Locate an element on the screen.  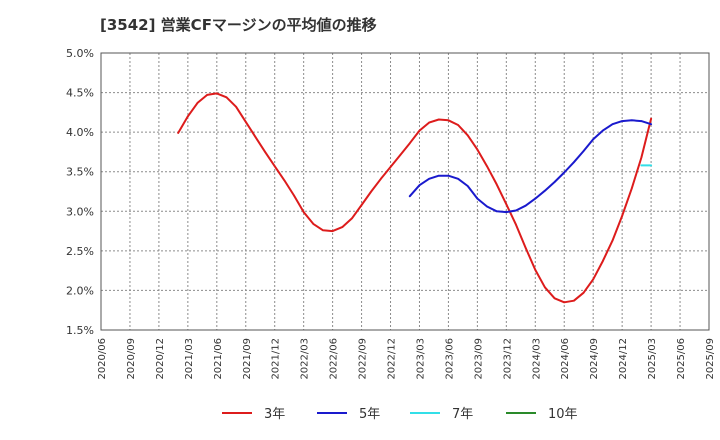
x-tick-label: 2024/09 is located at coordinates (594, 359).